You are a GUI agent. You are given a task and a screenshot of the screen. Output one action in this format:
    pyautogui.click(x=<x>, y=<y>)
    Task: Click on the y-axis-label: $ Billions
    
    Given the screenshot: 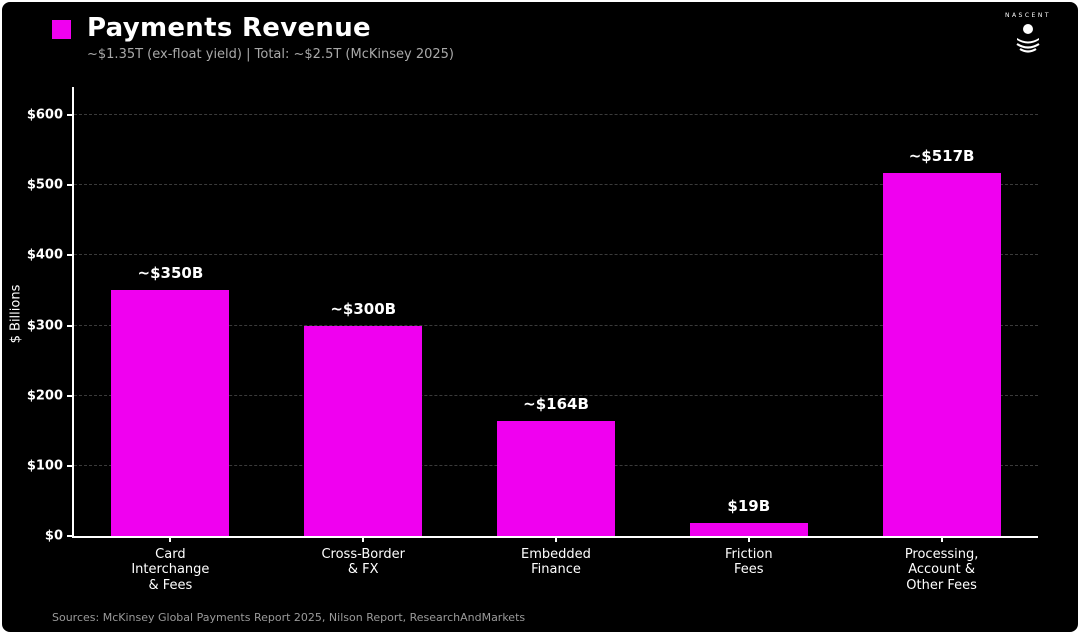 What is the action you would take?
    pyautogui.click(x=16, y=314)
    